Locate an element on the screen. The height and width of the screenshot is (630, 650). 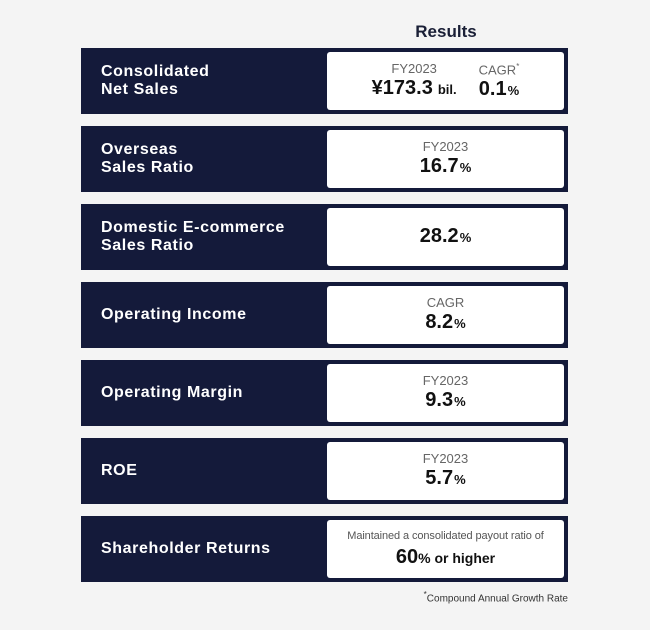
value-box: FY2023 16.7% is located at coordinates (445, 159).